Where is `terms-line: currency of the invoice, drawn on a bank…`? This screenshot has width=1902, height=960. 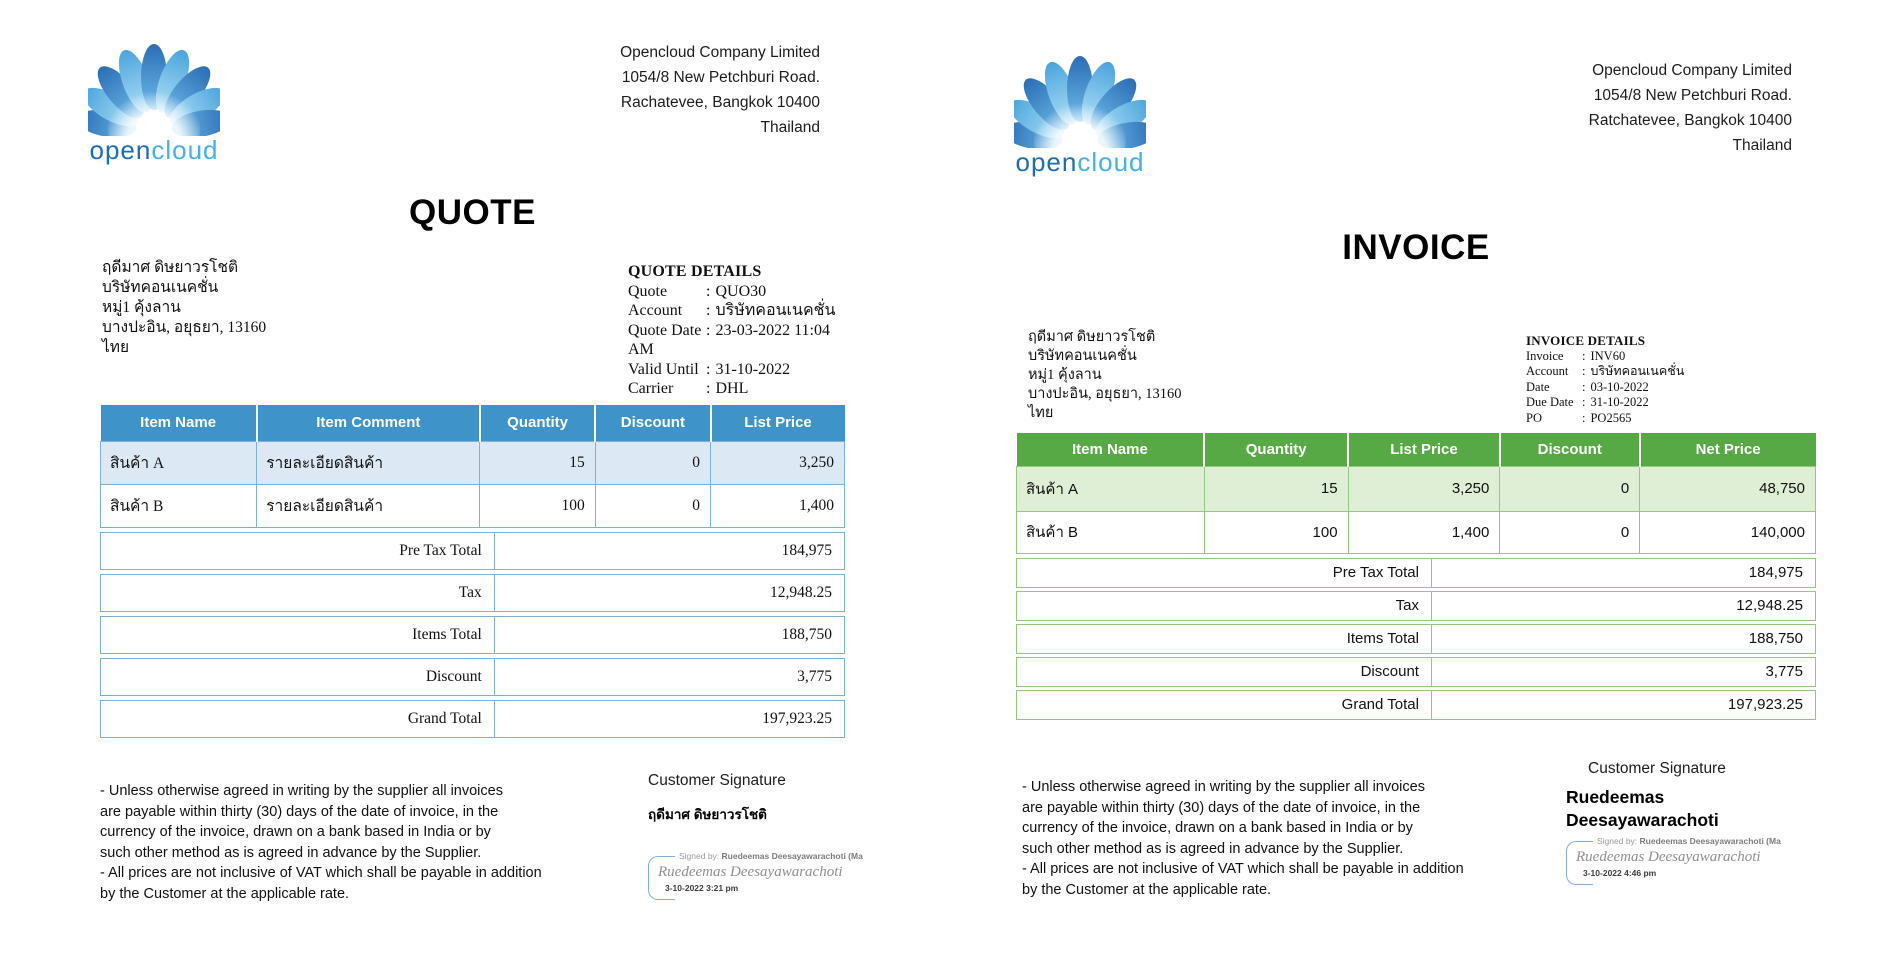 terms-line: currency of the invoice, drawn on a bank… is located at coordinates (295, 832).